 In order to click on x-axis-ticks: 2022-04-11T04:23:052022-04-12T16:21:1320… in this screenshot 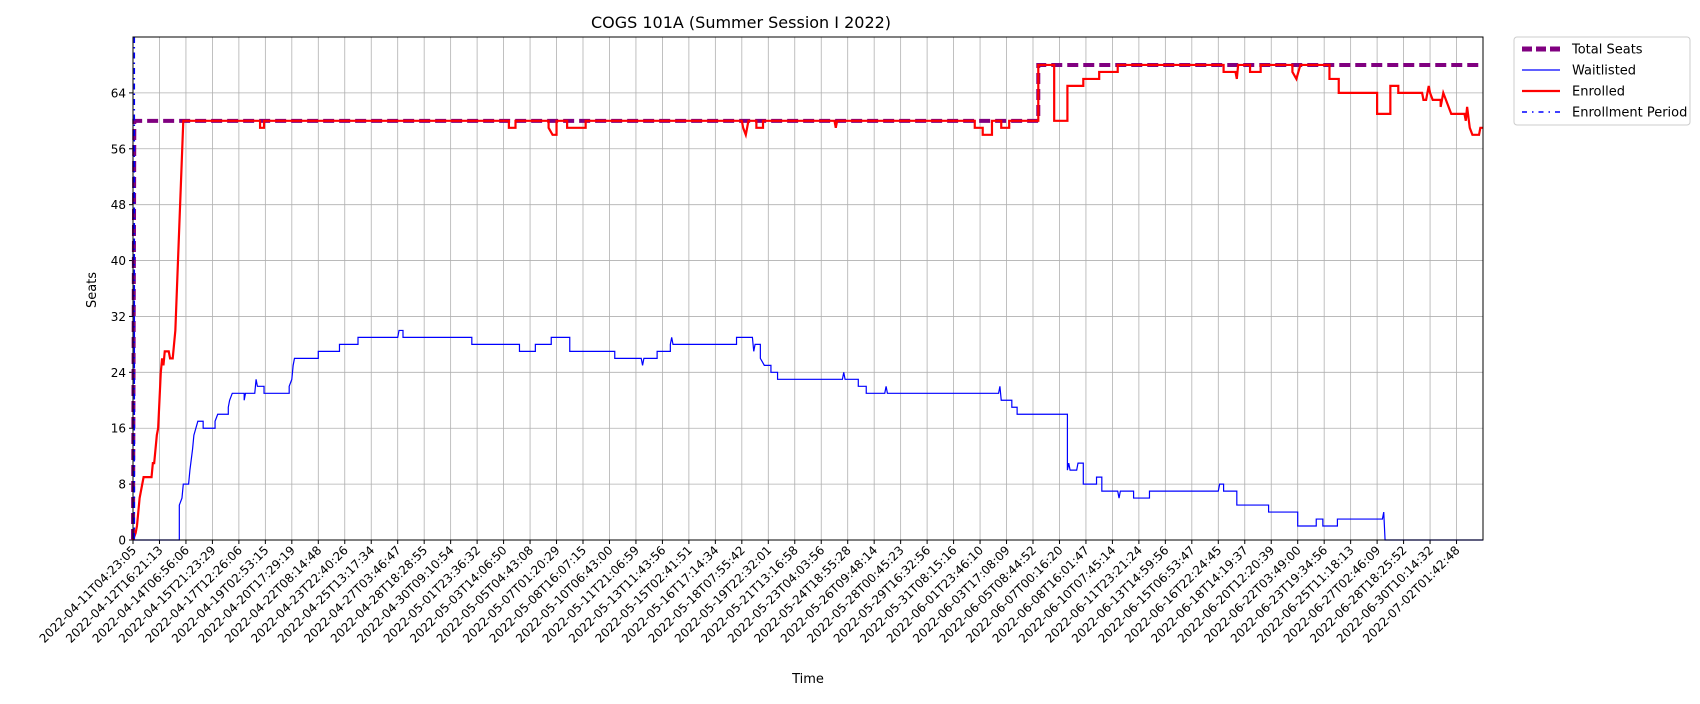, I will do `click(750, 593)`.